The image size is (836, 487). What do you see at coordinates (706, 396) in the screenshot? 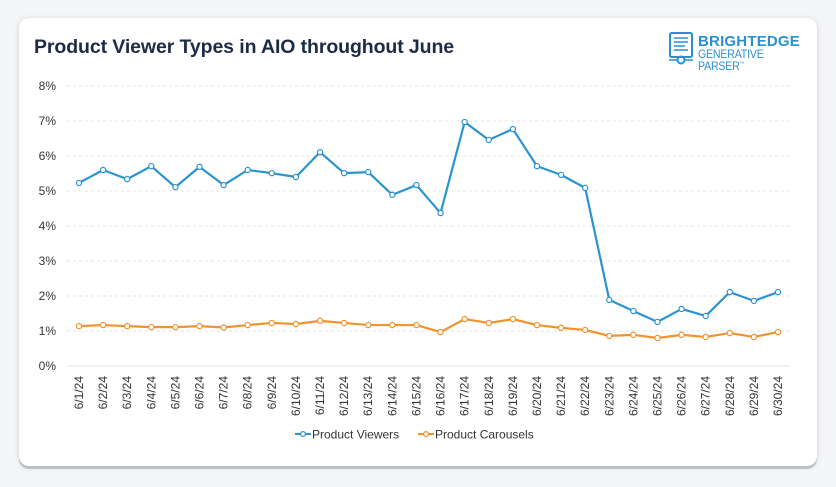
I see `x-tick-label: 6/27/24` at bounding box center [706, 396].